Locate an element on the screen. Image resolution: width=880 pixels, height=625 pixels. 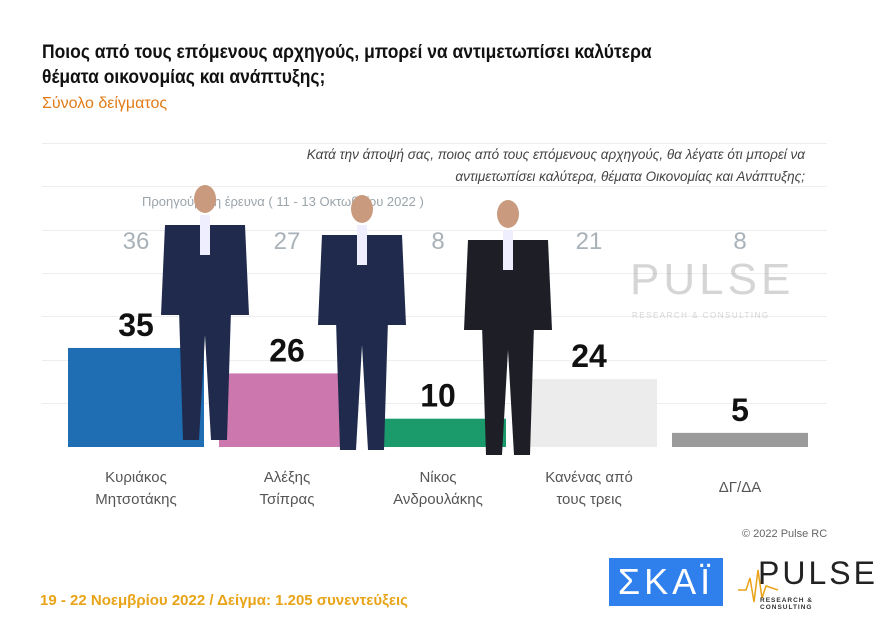
watermark-tagline: RESEARCH & CONSULTING is located at coordinates (701, 315).